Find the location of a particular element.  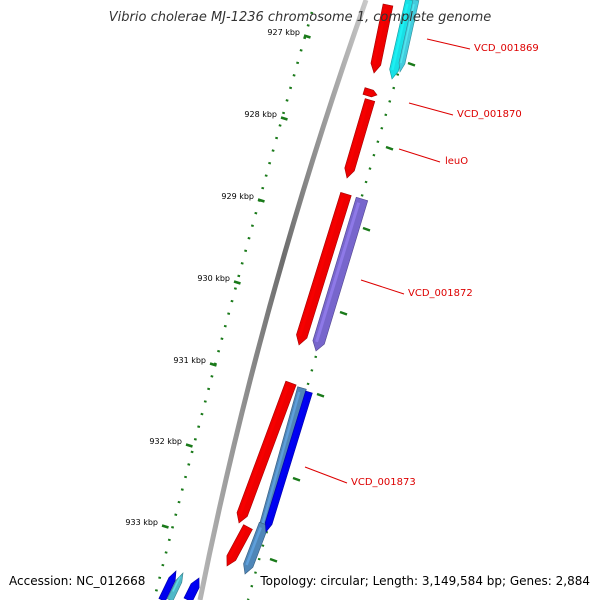

gene-red-vcd001869 is located at coordinates (382, 38).